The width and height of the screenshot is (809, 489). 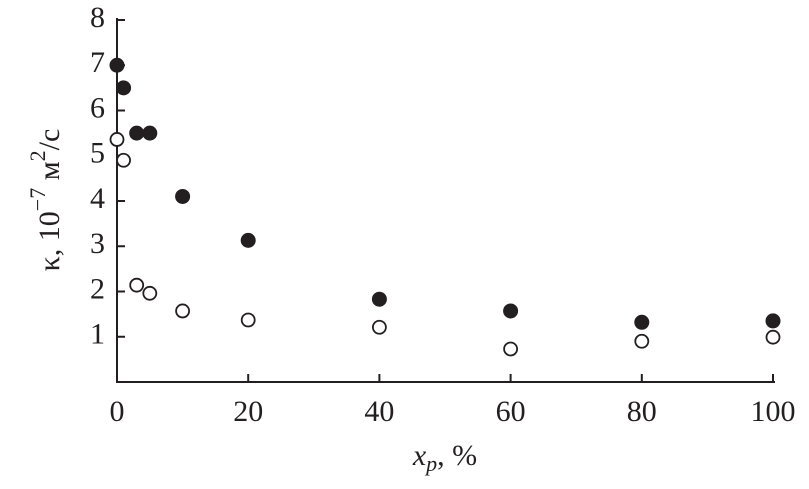 I want to click on y-label-part: м, so click(x=49, y=174).